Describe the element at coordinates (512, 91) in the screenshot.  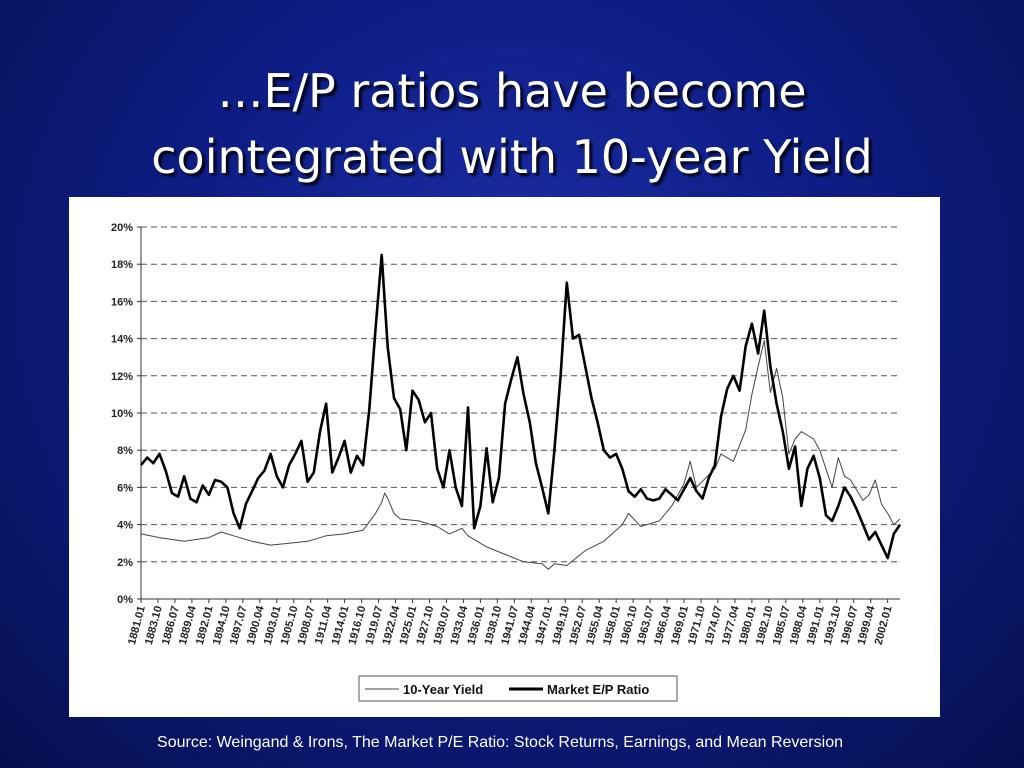
I see `slide-title-line-1: …E/P ratios have become` at that location.